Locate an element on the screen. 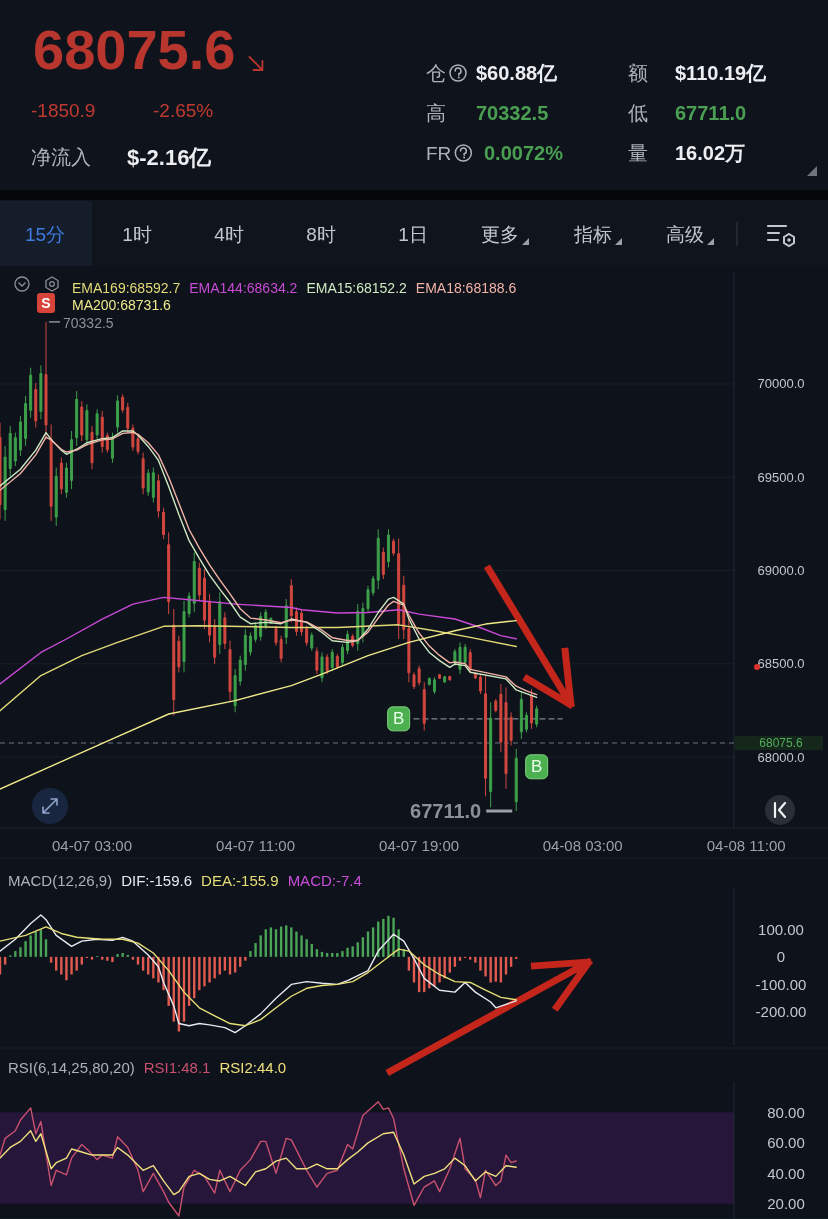 The width and height of the screenshot is (828, 1219). text: 低 is located at coordinates (638, 113).